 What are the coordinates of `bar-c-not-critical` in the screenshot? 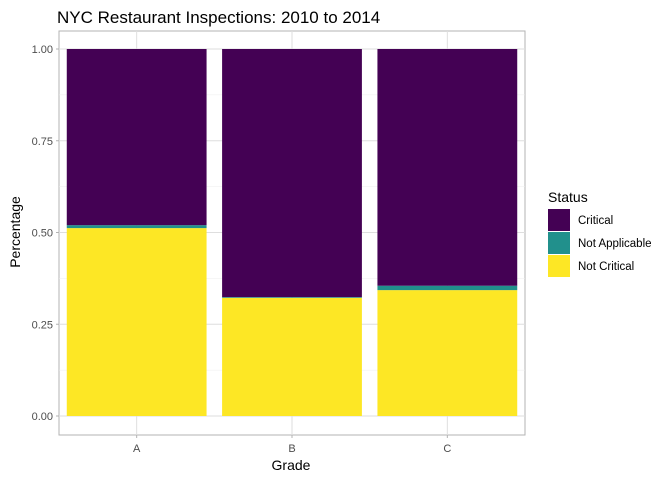 It's located at (447, 353).